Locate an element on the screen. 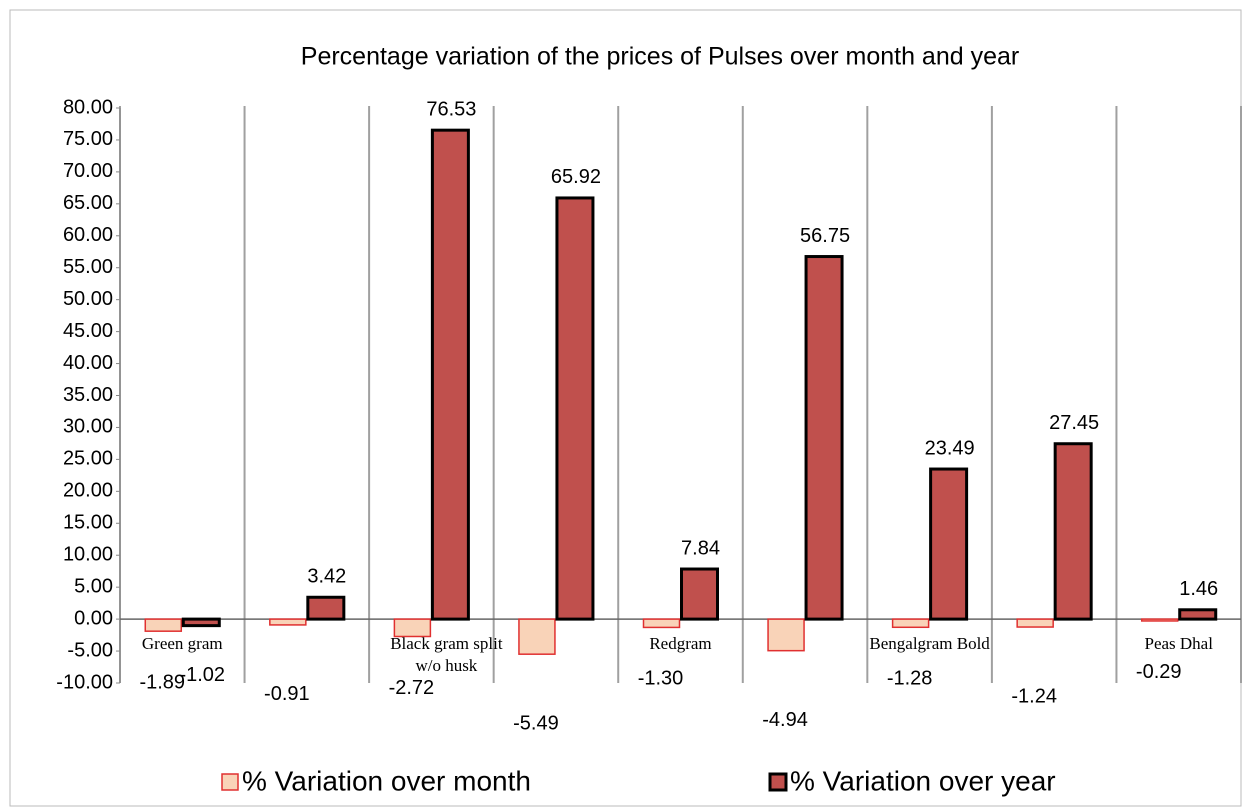 This screenshot has height=808, width=1243. y-tick-label: 45.00 is located at coordinates (88, 331).